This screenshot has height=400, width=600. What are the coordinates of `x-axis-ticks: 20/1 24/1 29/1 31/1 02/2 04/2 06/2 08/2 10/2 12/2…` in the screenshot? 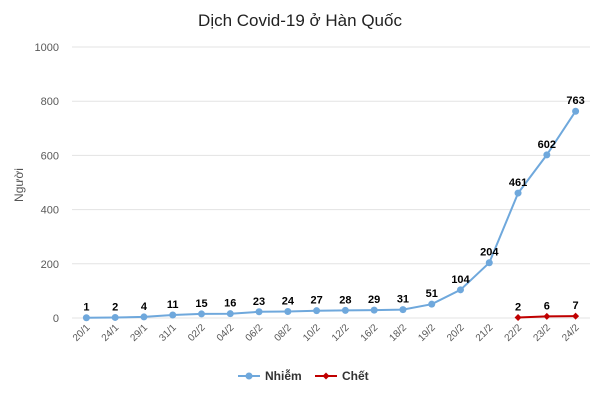 It's located at (326, 333).